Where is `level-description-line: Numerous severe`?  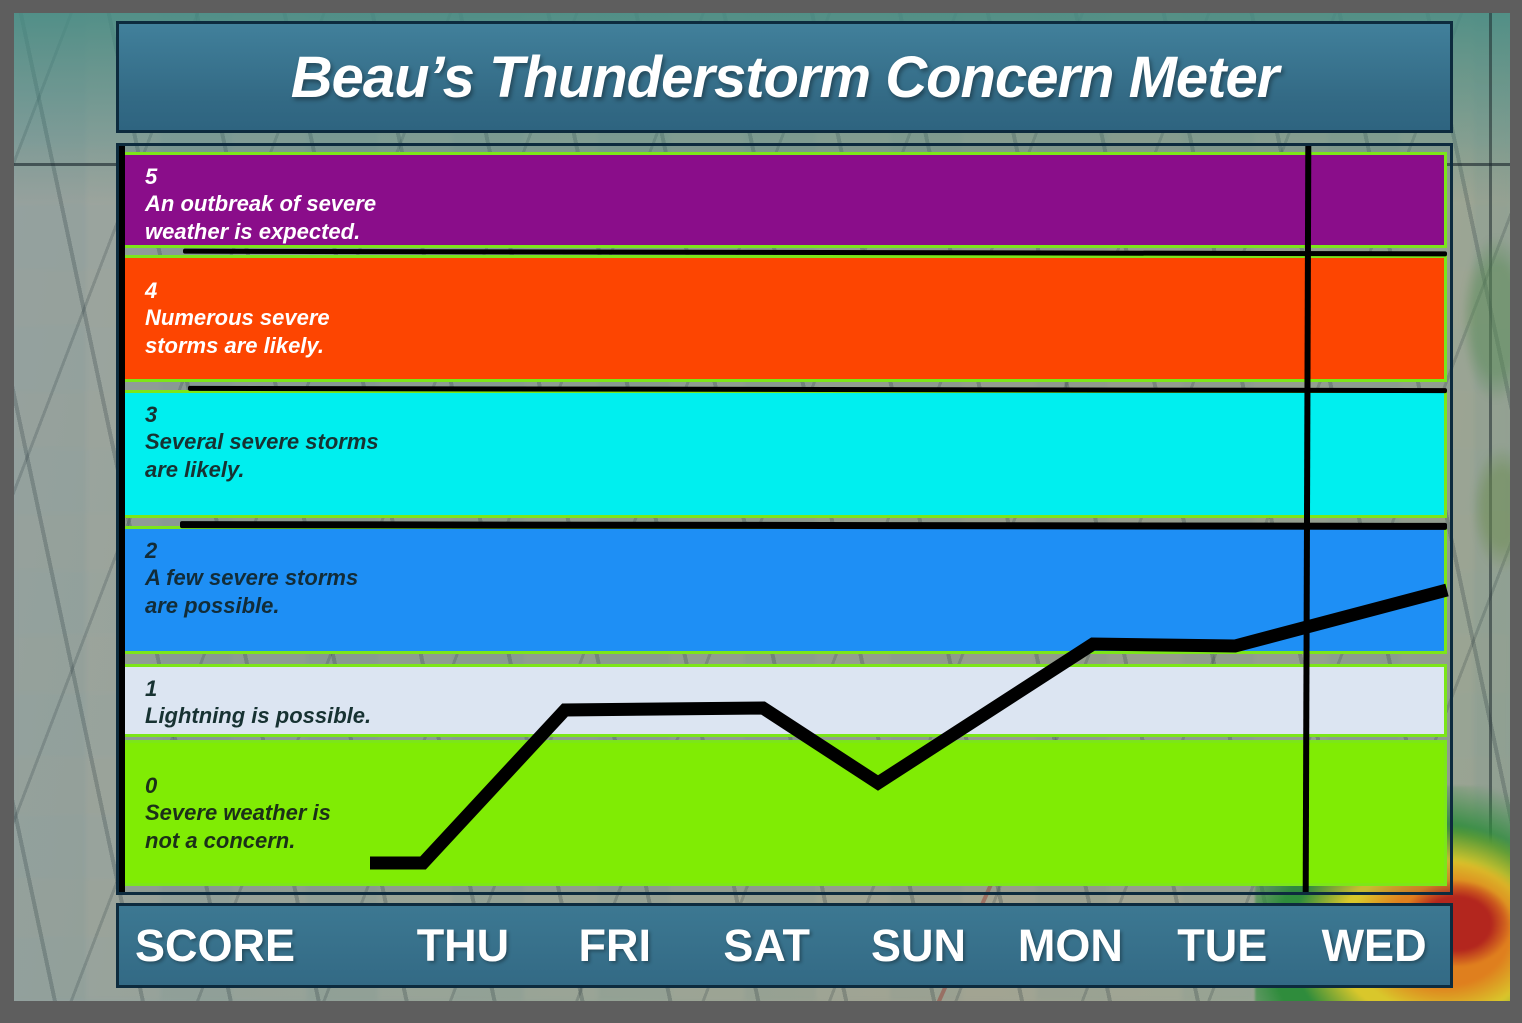
level-description-line: Numerous severe is located at coordinates (237, 317).